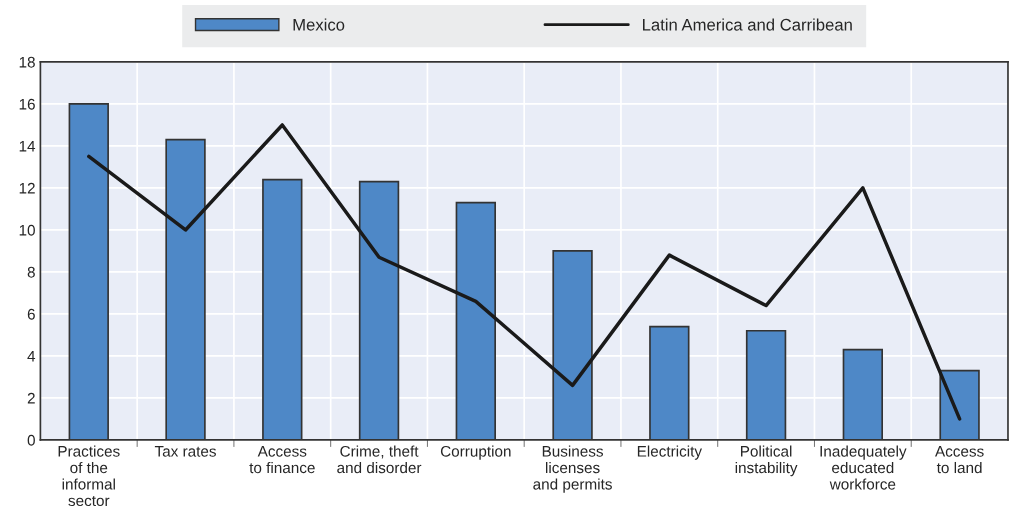  Describe the element at coordinates (31, 356) in the screenshot. I see `y-tick-label: 4` at that location.